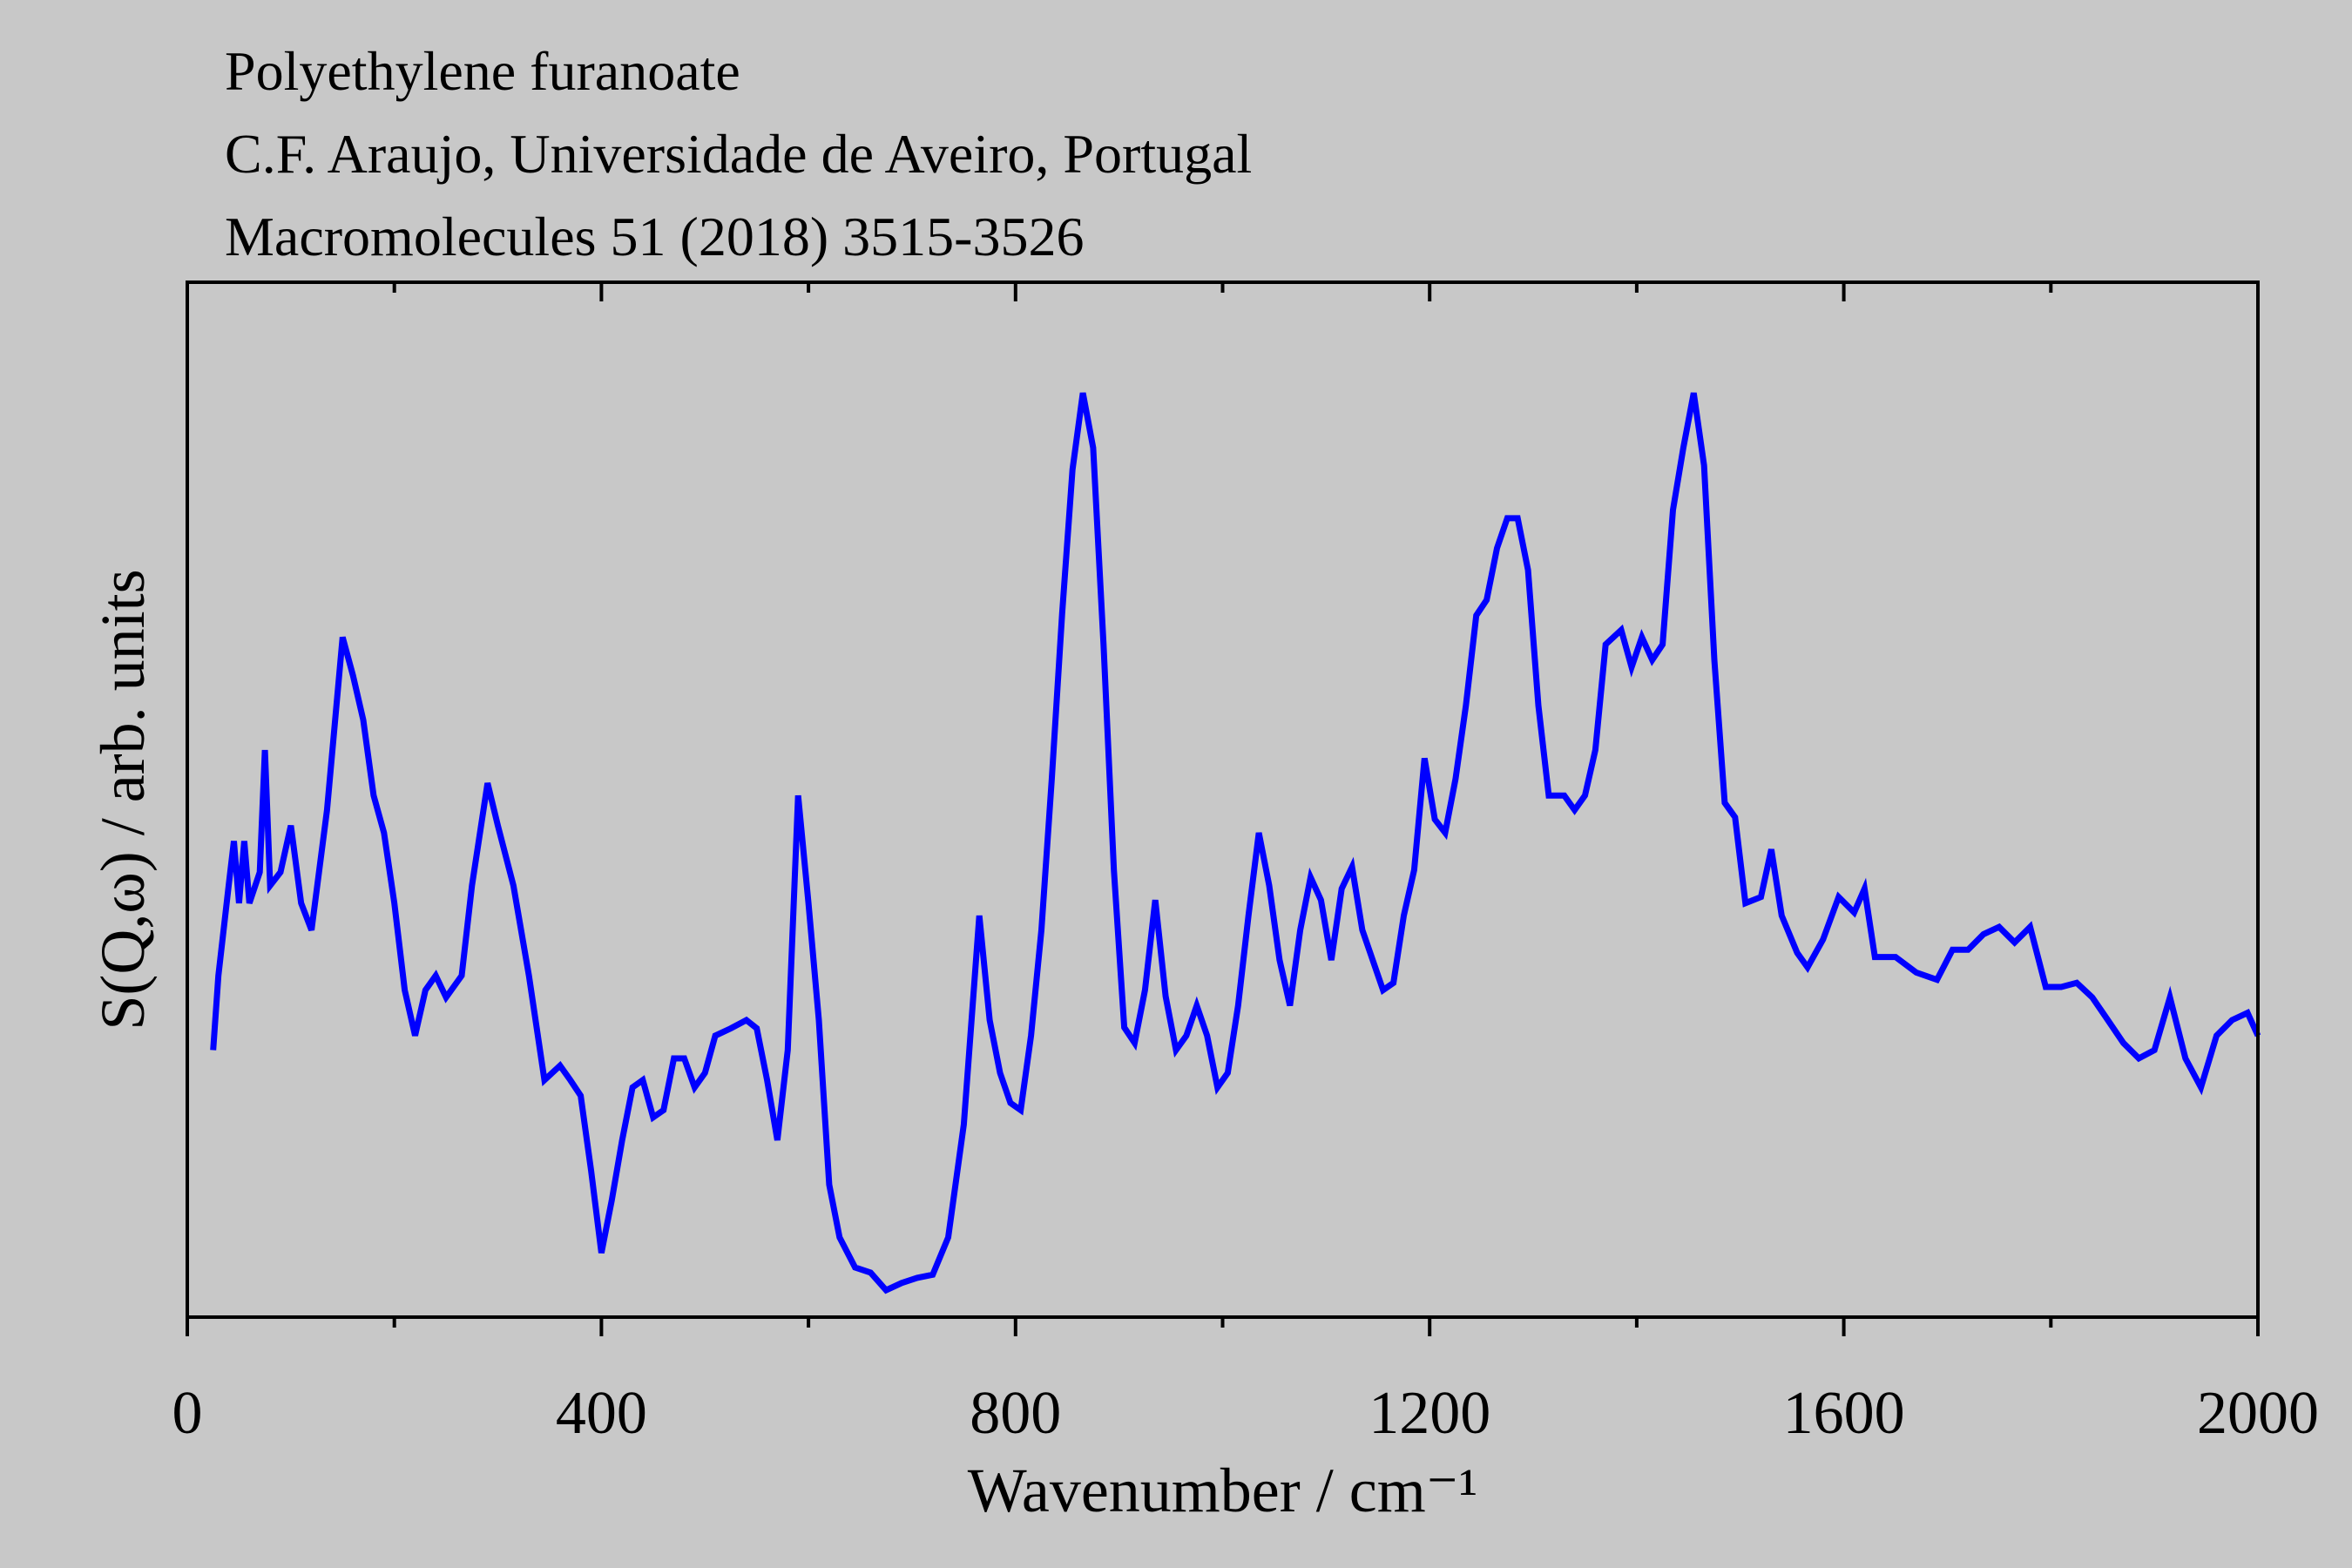 The width and height of the screenshot is (2352, 1568). I want to click on x-tick-label: 1600, so click(1844, 1413).